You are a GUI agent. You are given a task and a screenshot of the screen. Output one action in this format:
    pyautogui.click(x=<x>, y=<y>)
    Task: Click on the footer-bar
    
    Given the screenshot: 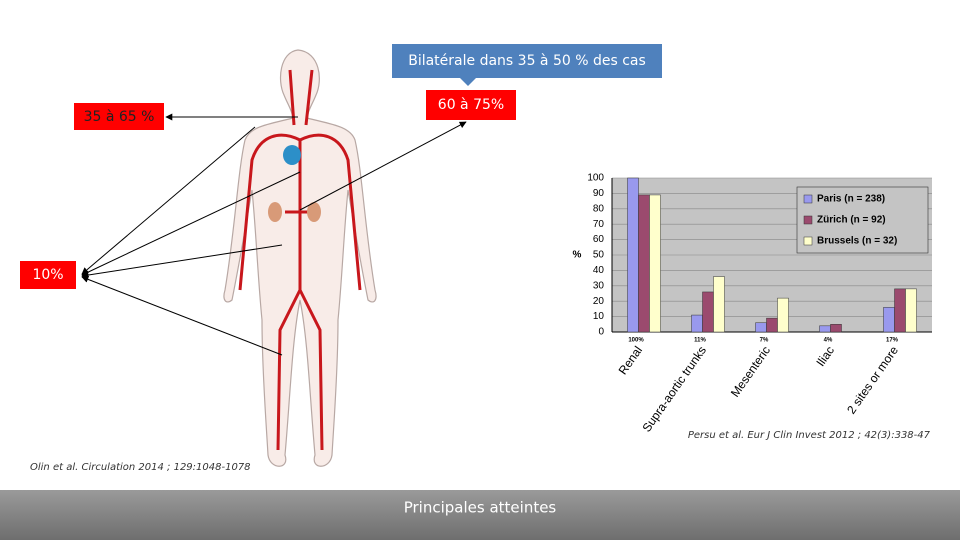 What is the action you would take?
    pyautogui.click(x=480, y=515)
    